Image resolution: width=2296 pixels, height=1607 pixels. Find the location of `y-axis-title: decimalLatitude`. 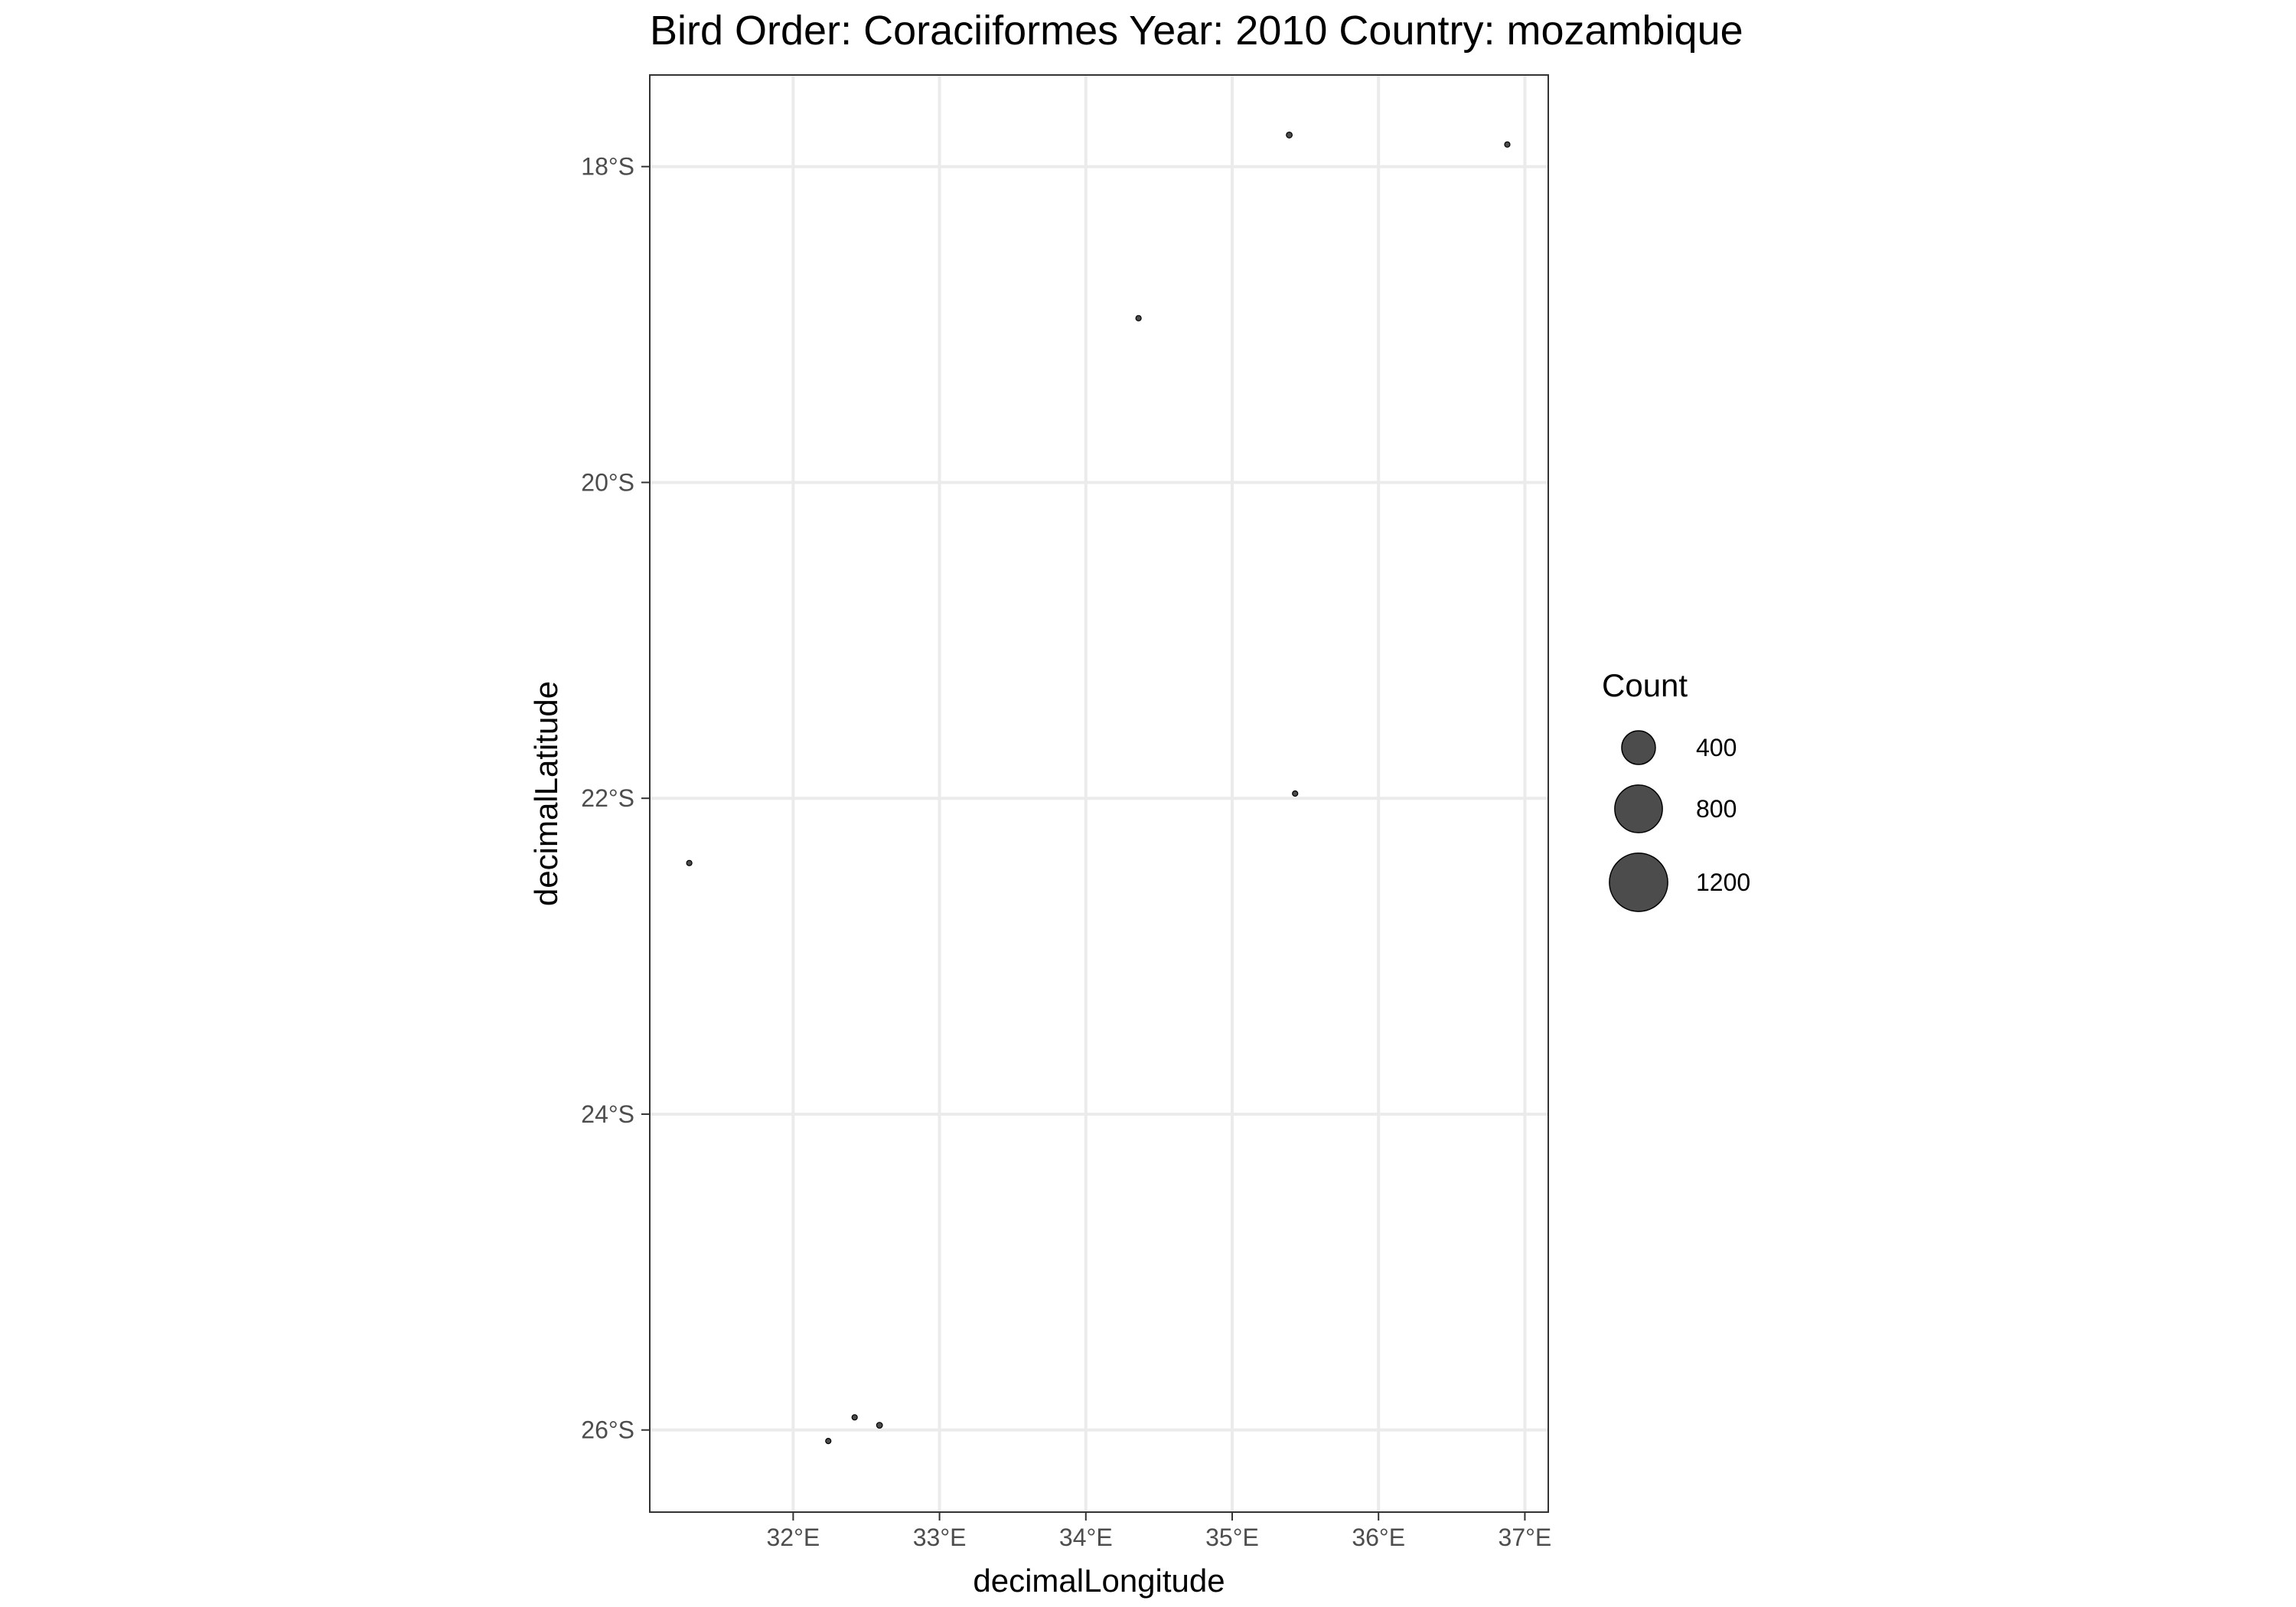

y-axis-title: decimalLatitude is located at coordinates (546, 793).